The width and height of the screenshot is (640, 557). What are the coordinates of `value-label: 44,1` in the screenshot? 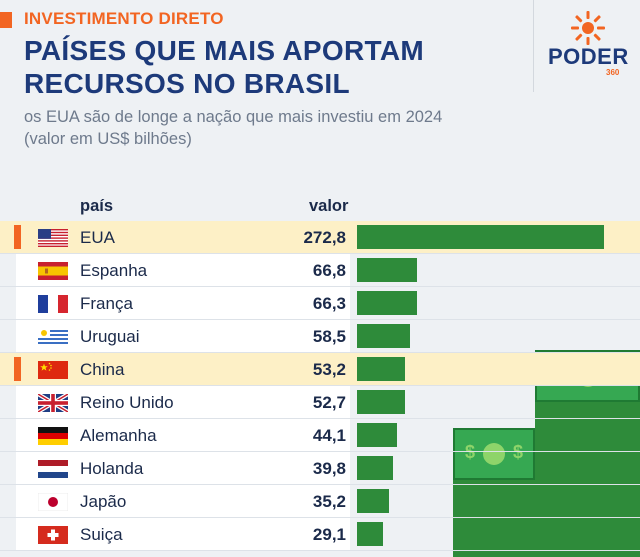 It's located at (329, 435).